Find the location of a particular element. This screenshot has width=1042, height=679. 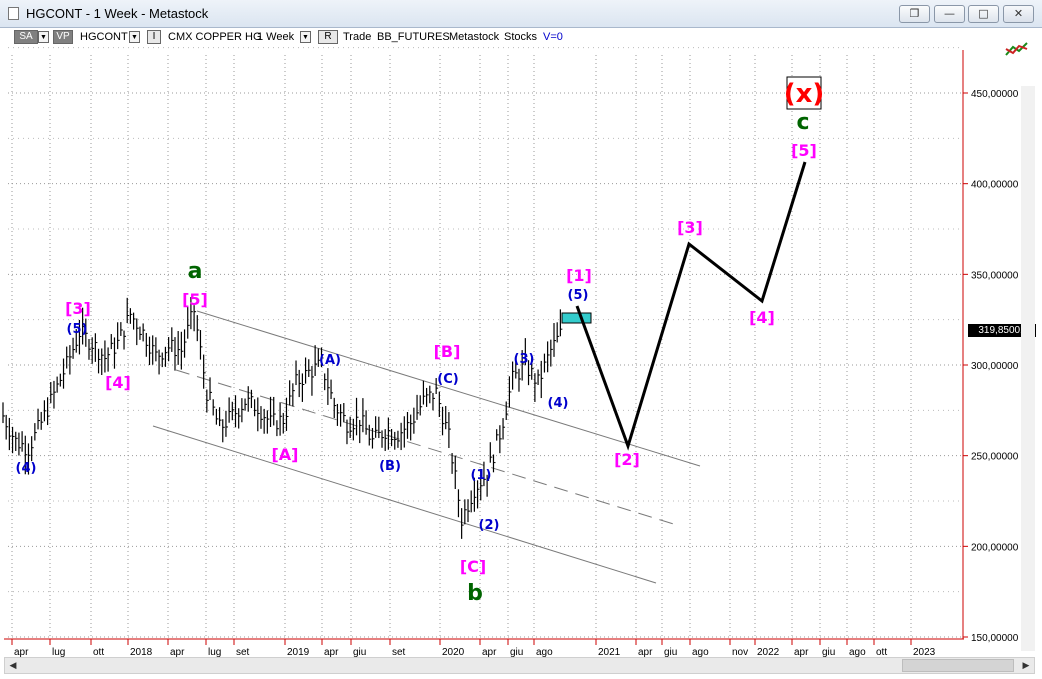

trade-label: Trade is located at coordinates (357, 37).